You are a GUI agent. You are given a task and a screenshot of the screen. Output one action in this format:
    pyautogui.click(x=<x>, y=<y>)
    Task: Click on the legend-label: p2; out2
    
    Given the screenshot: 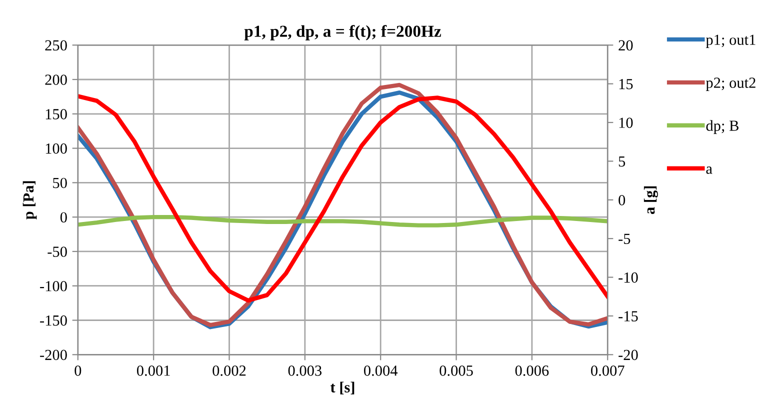 What is the action you would take?
    pyautogui.click(x=731, y=85)
    